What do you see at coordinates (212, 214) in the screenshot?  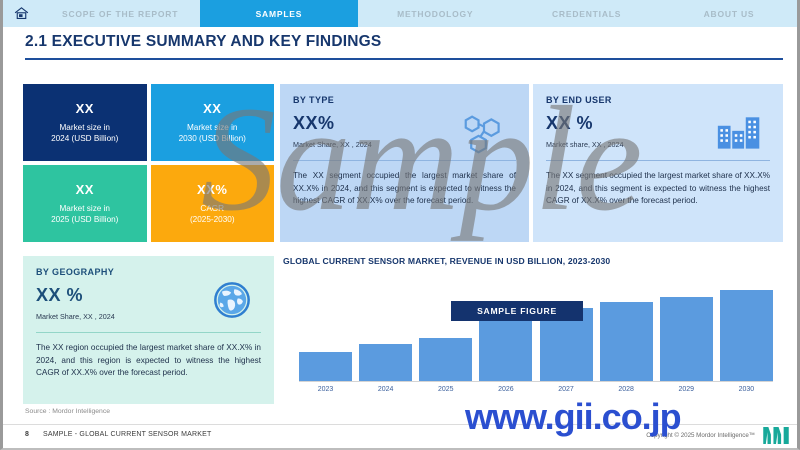 I see `kpi-label: CAGR (2025-2030)` at bounding box center [212, 214].